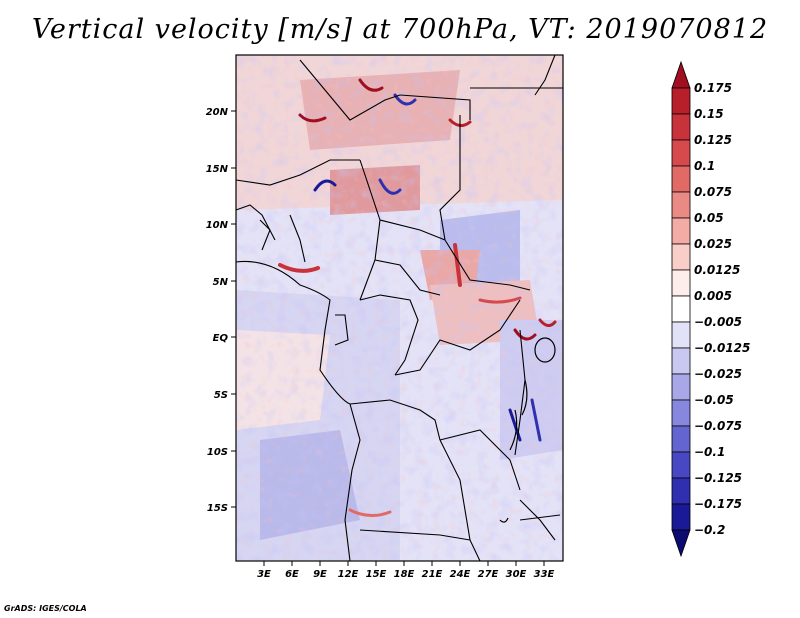 The height and width of the screenshot is (618, 800). I want to click on lon-label: 27E, so click(488, 574).